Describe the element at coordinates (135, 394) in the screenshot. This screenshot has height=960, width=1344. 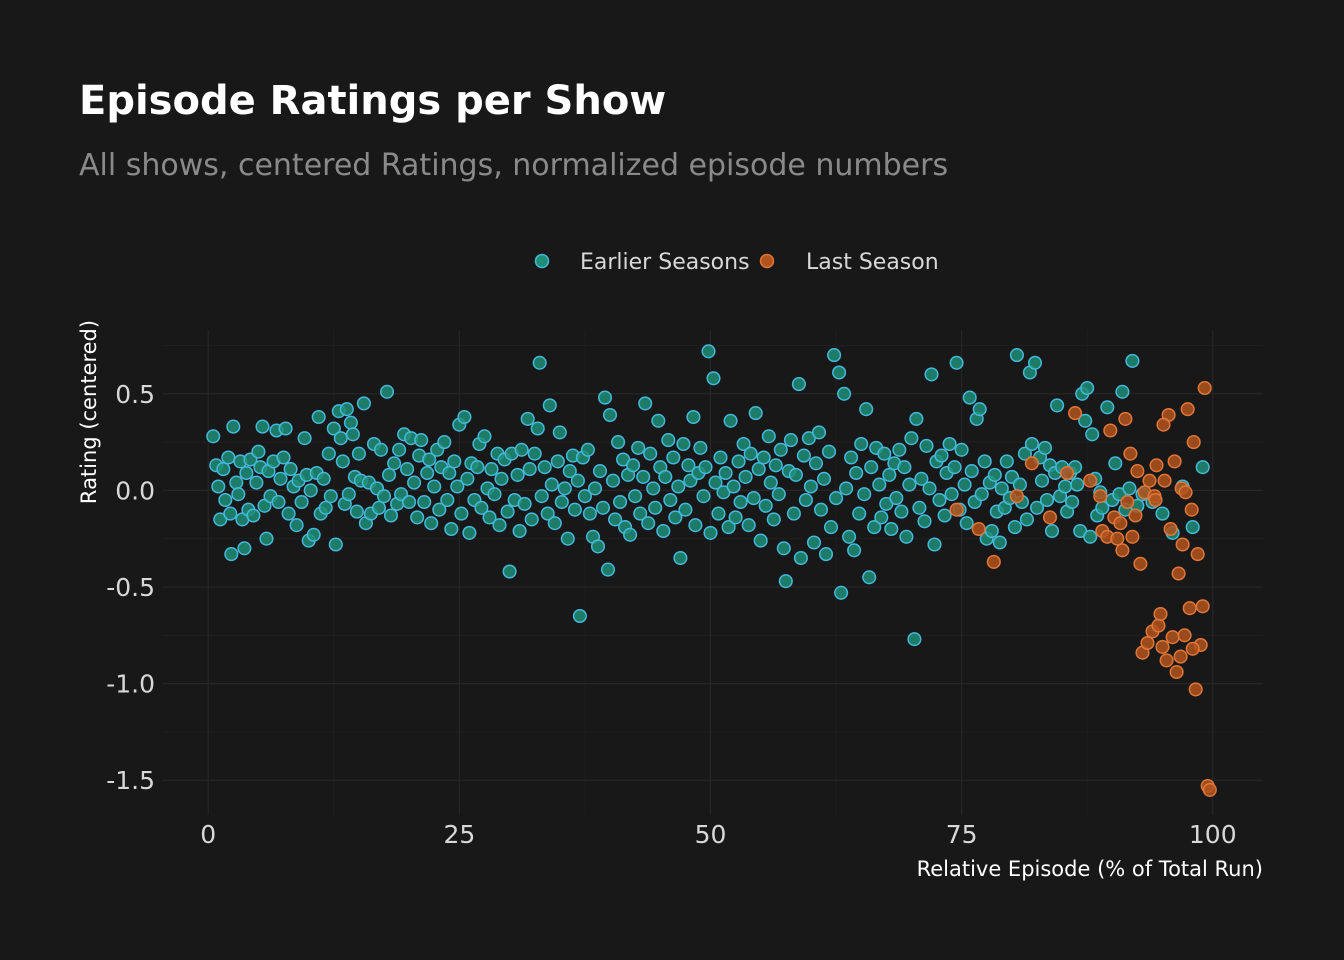
I see `y-tick-label: 0.5` at that location.